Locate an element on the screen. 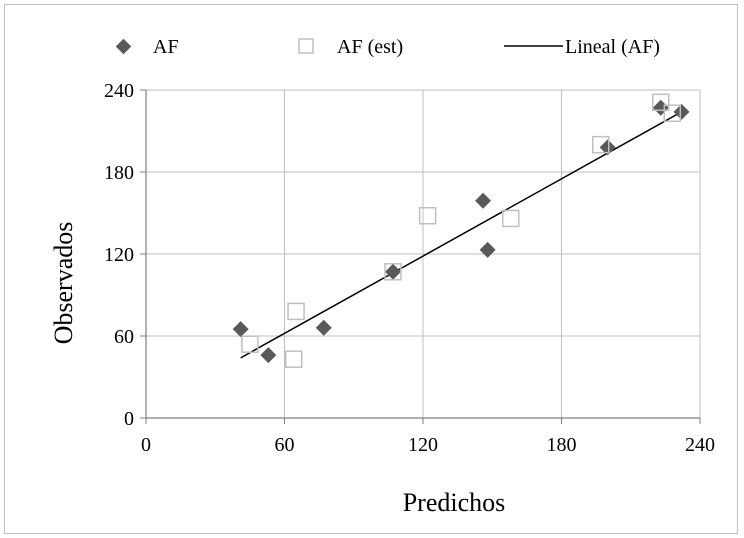 This screenshot has width=744, height=538. x-tick-label: 60 is located at coordinates (285, 445).